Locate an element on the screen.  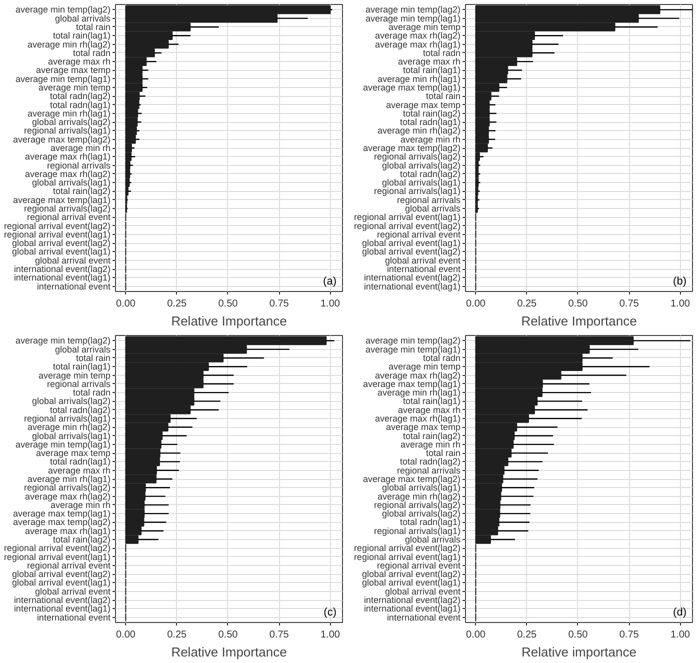
y-tick-label: regional arrival event is located at coordinates (68, 217).